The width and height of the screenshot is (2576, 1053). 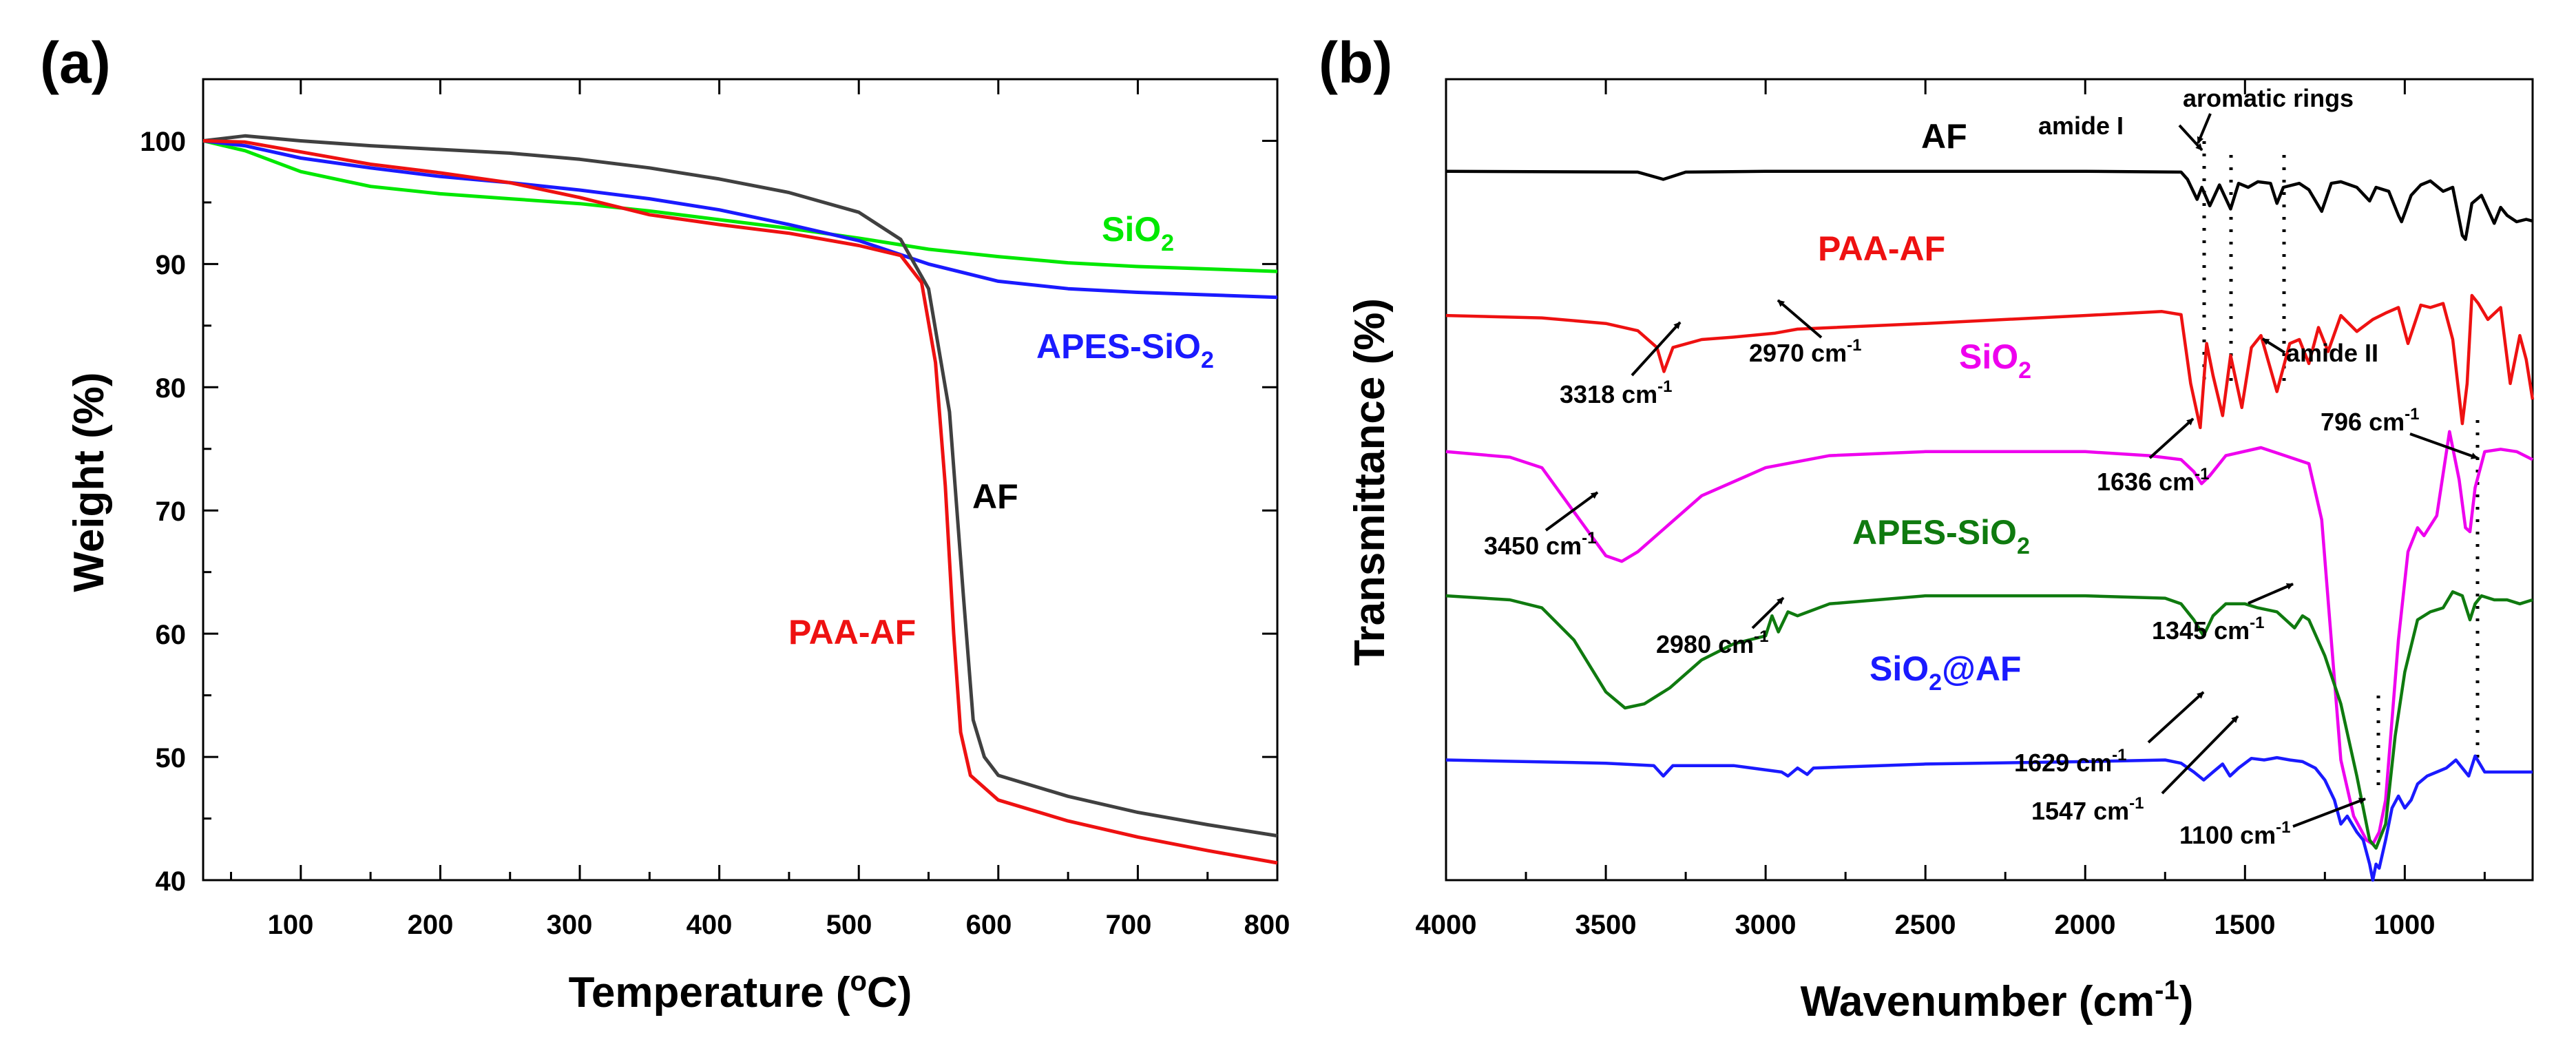 What do you see at coordinates (2268, 98) in the screenshot?
I see `annotation-aromatic-rings: aromatic rings` at bounding box center [2268, 98].